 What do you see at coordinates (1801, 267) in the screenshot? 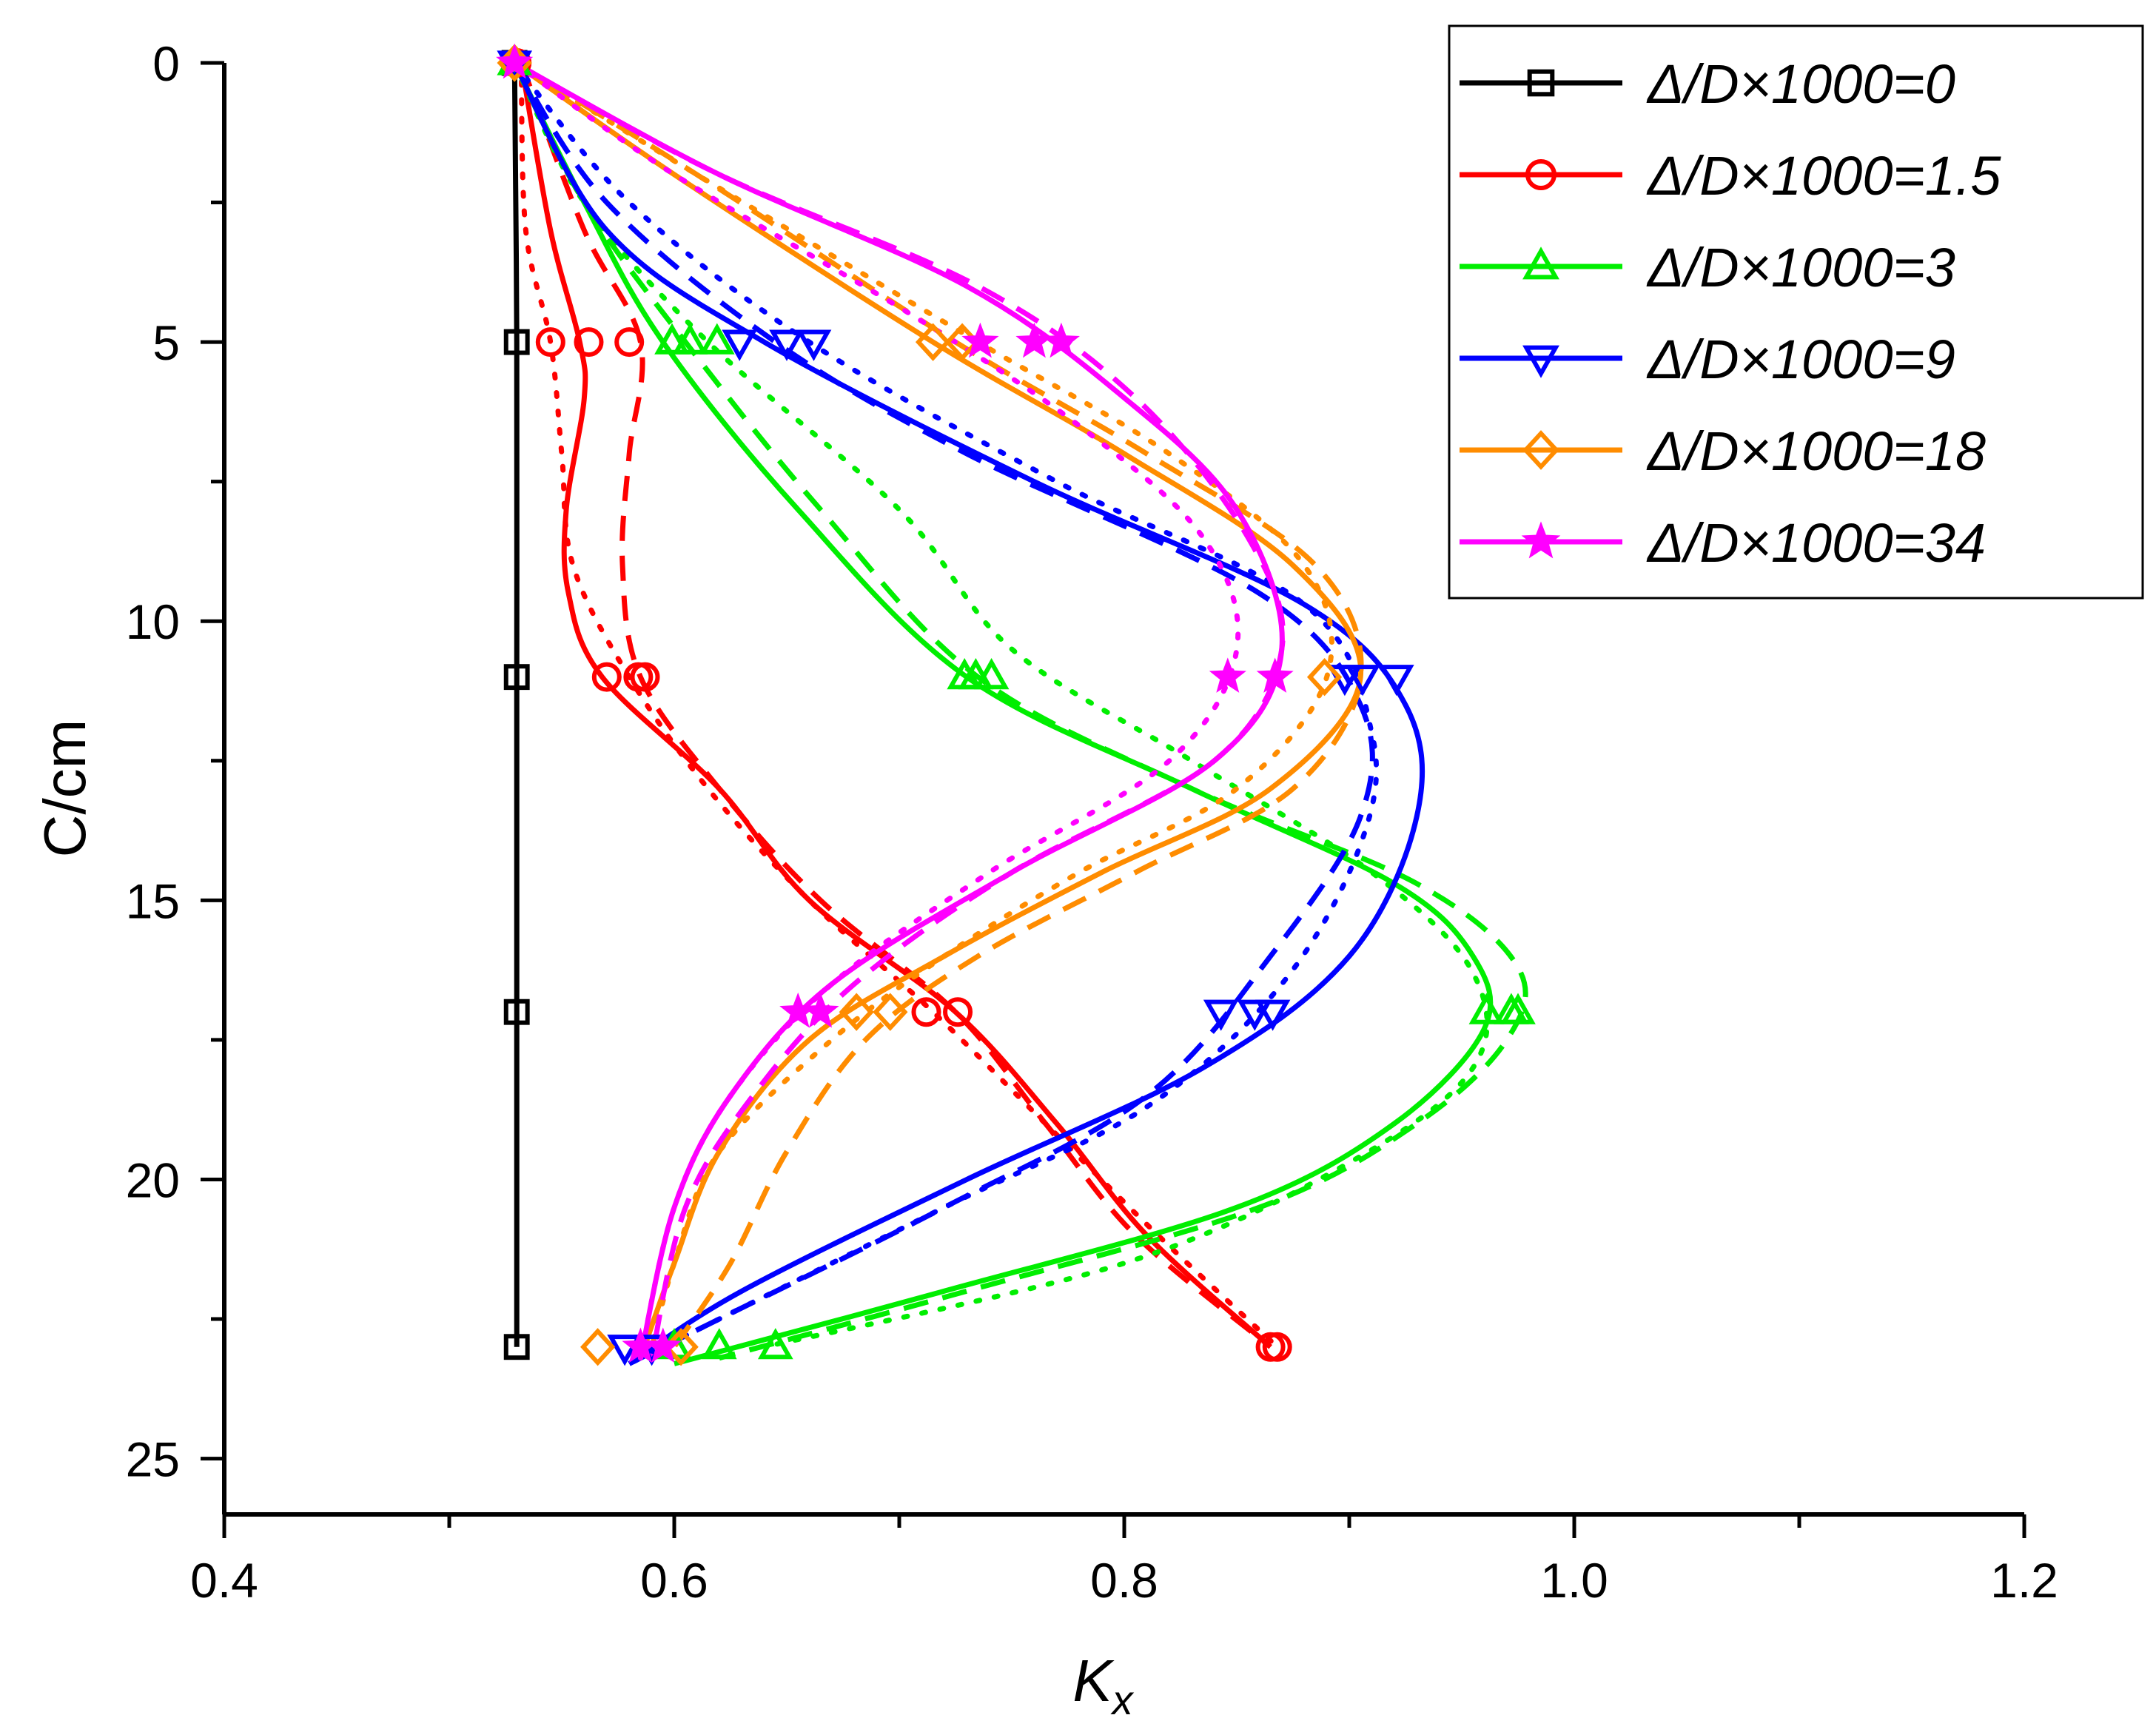
I see `legend-label-2: Δ/D×1000=3` at bounding box center [1801, 267].